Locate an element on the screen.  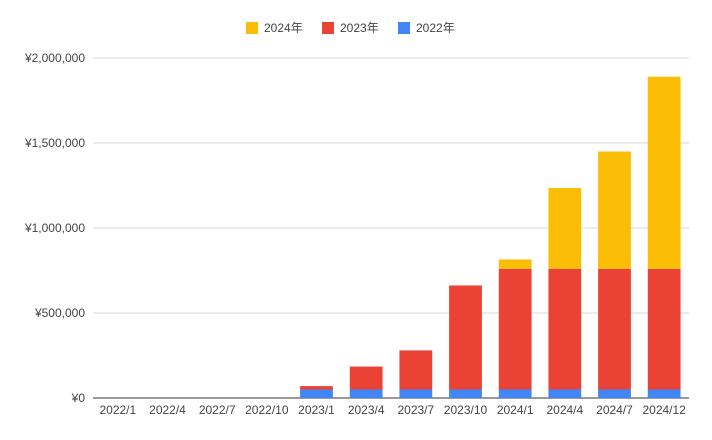
x-tick-label: 2022/10 is located at coordinates (267, 410).